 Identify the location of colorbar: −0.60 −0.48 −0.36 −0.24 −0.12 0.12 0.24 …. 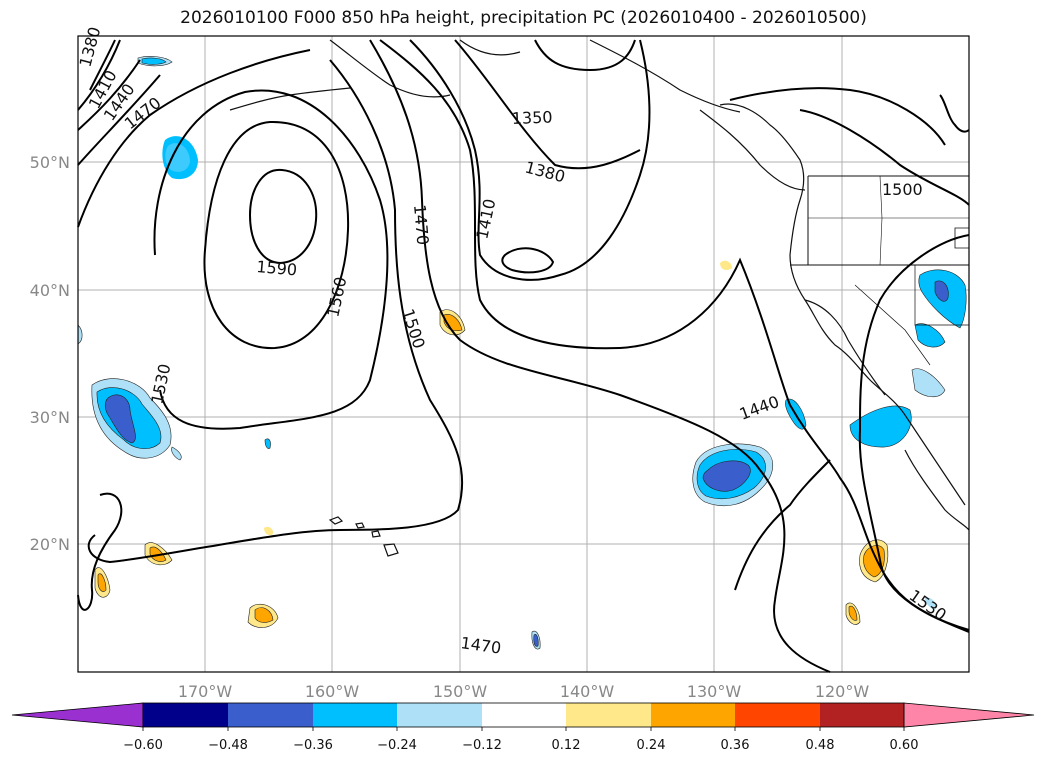
(523, 727).